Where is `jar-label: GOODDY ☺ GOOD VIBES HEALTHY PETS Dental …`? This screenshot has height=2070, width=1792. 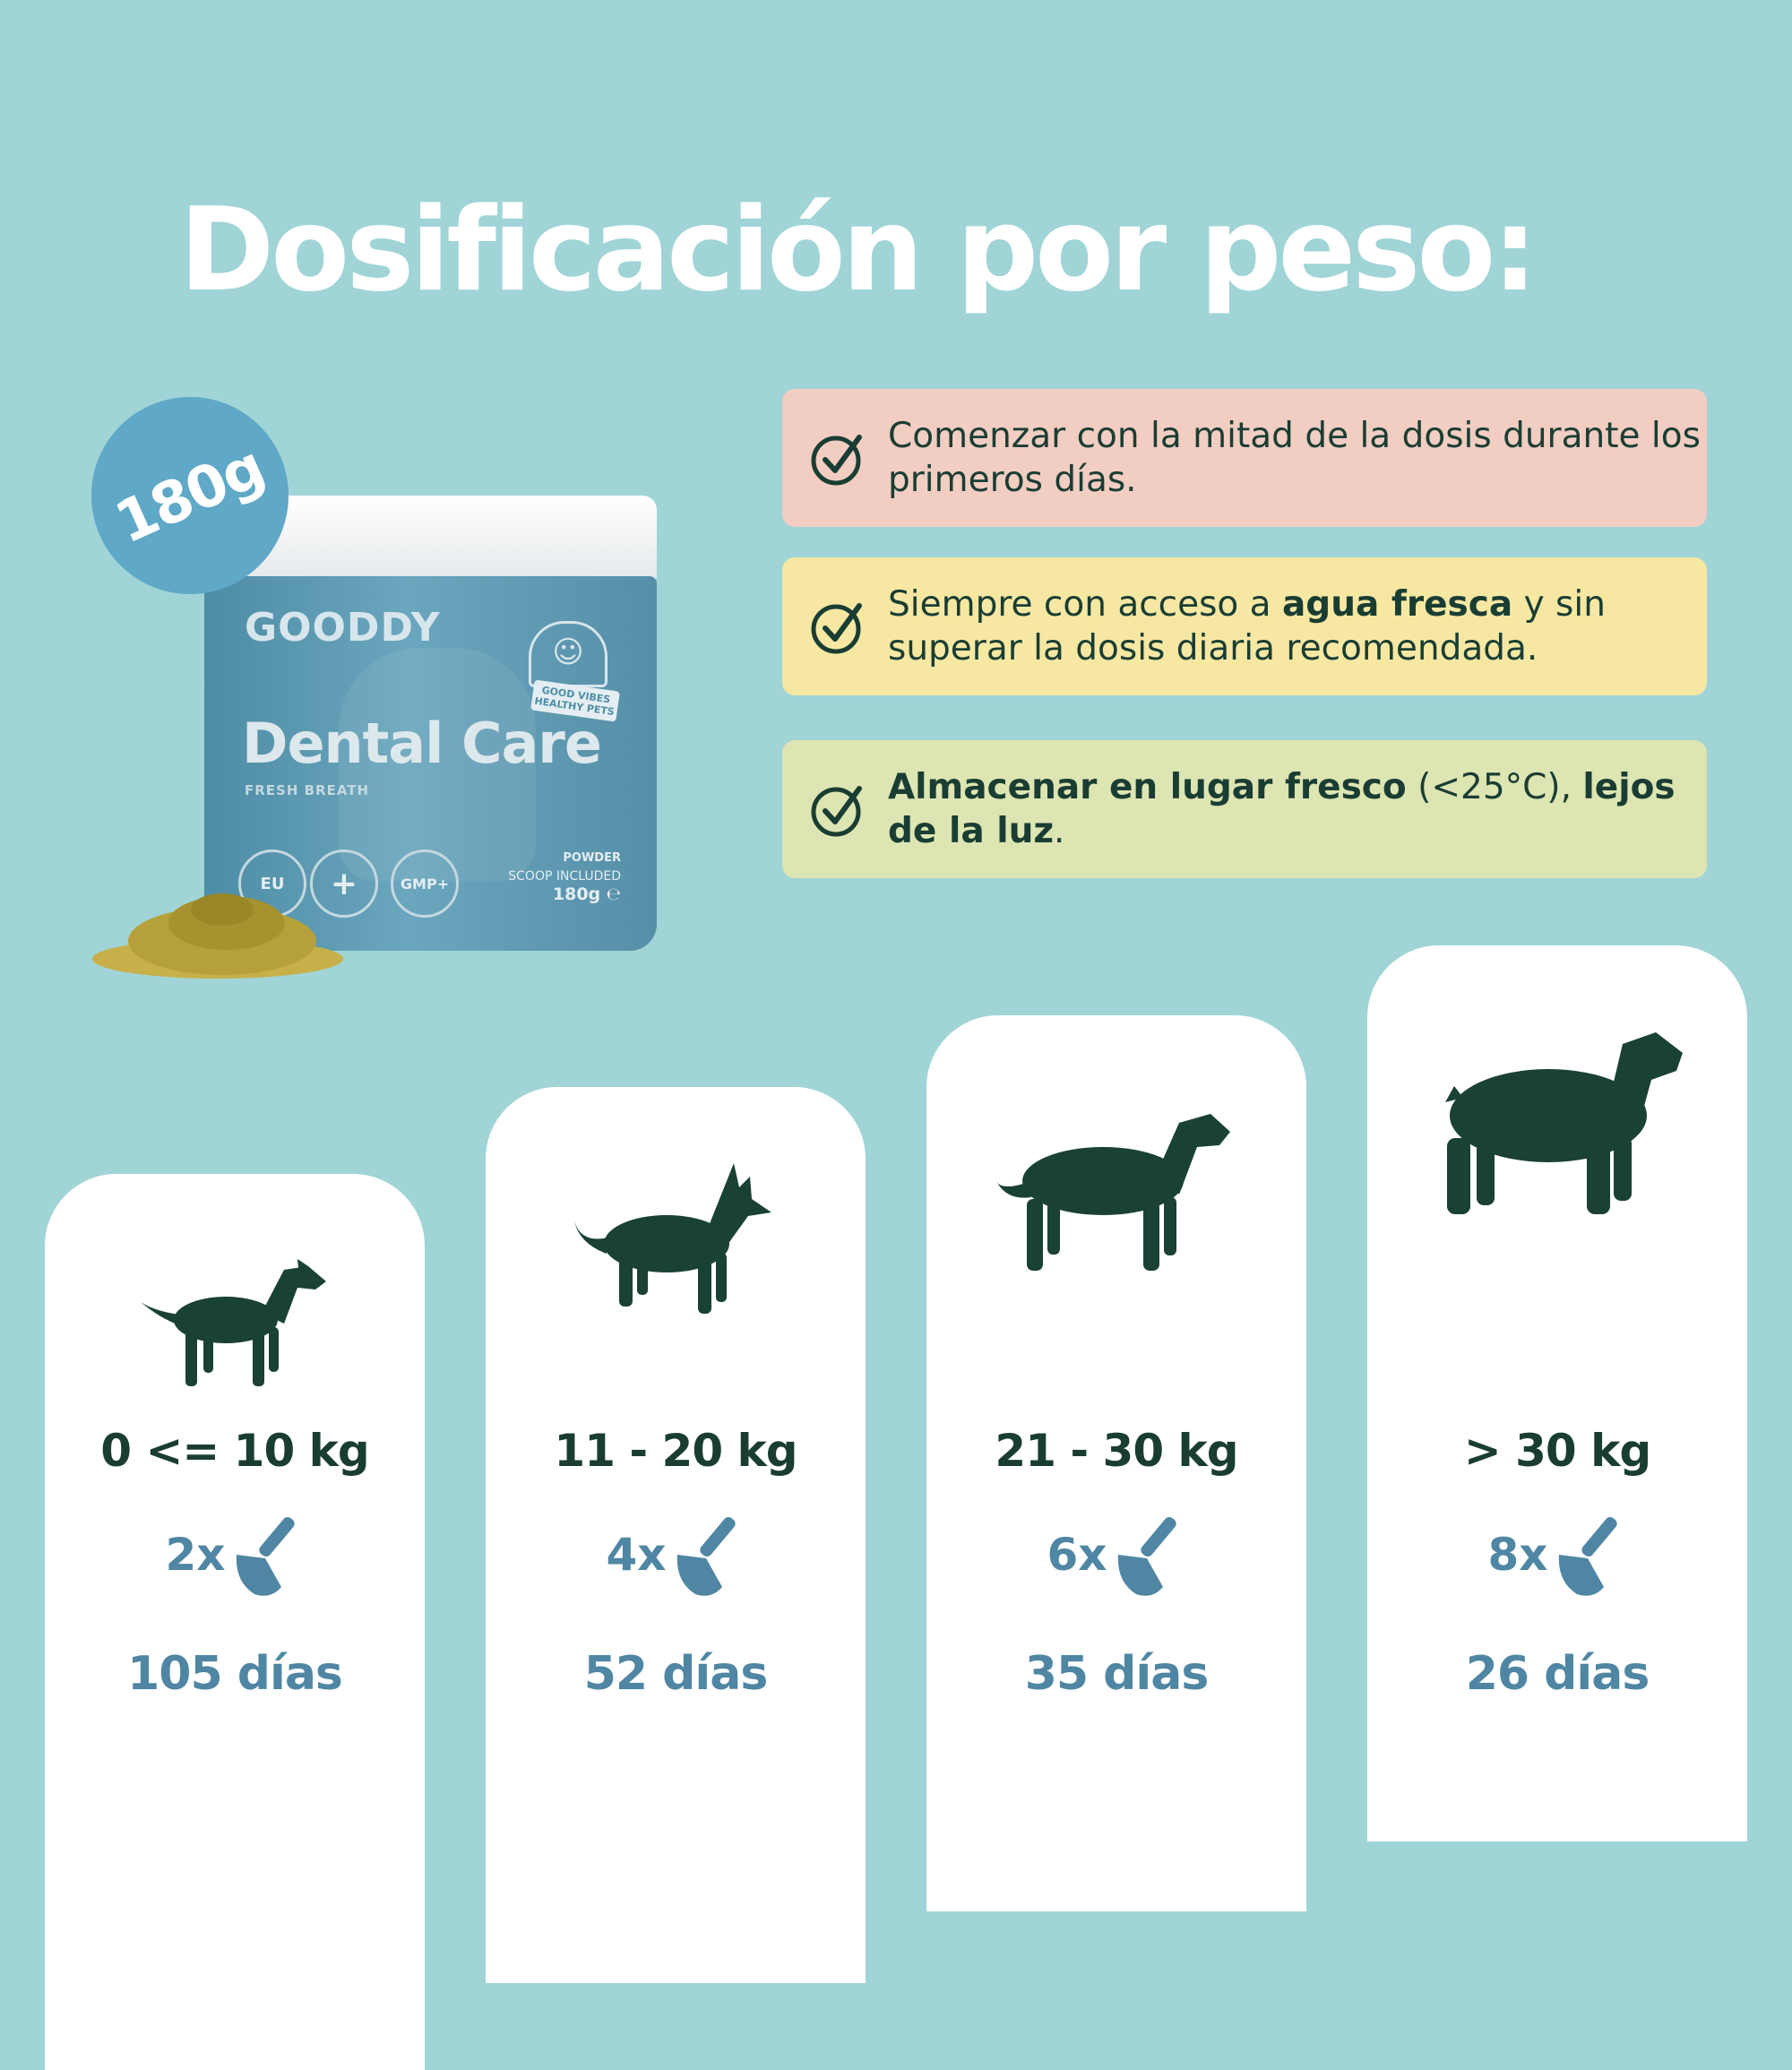
jar-label: GOODDY ☺ GOOD VIBES HEALTHY PETS Dental … is located at coordinates (430, 763).